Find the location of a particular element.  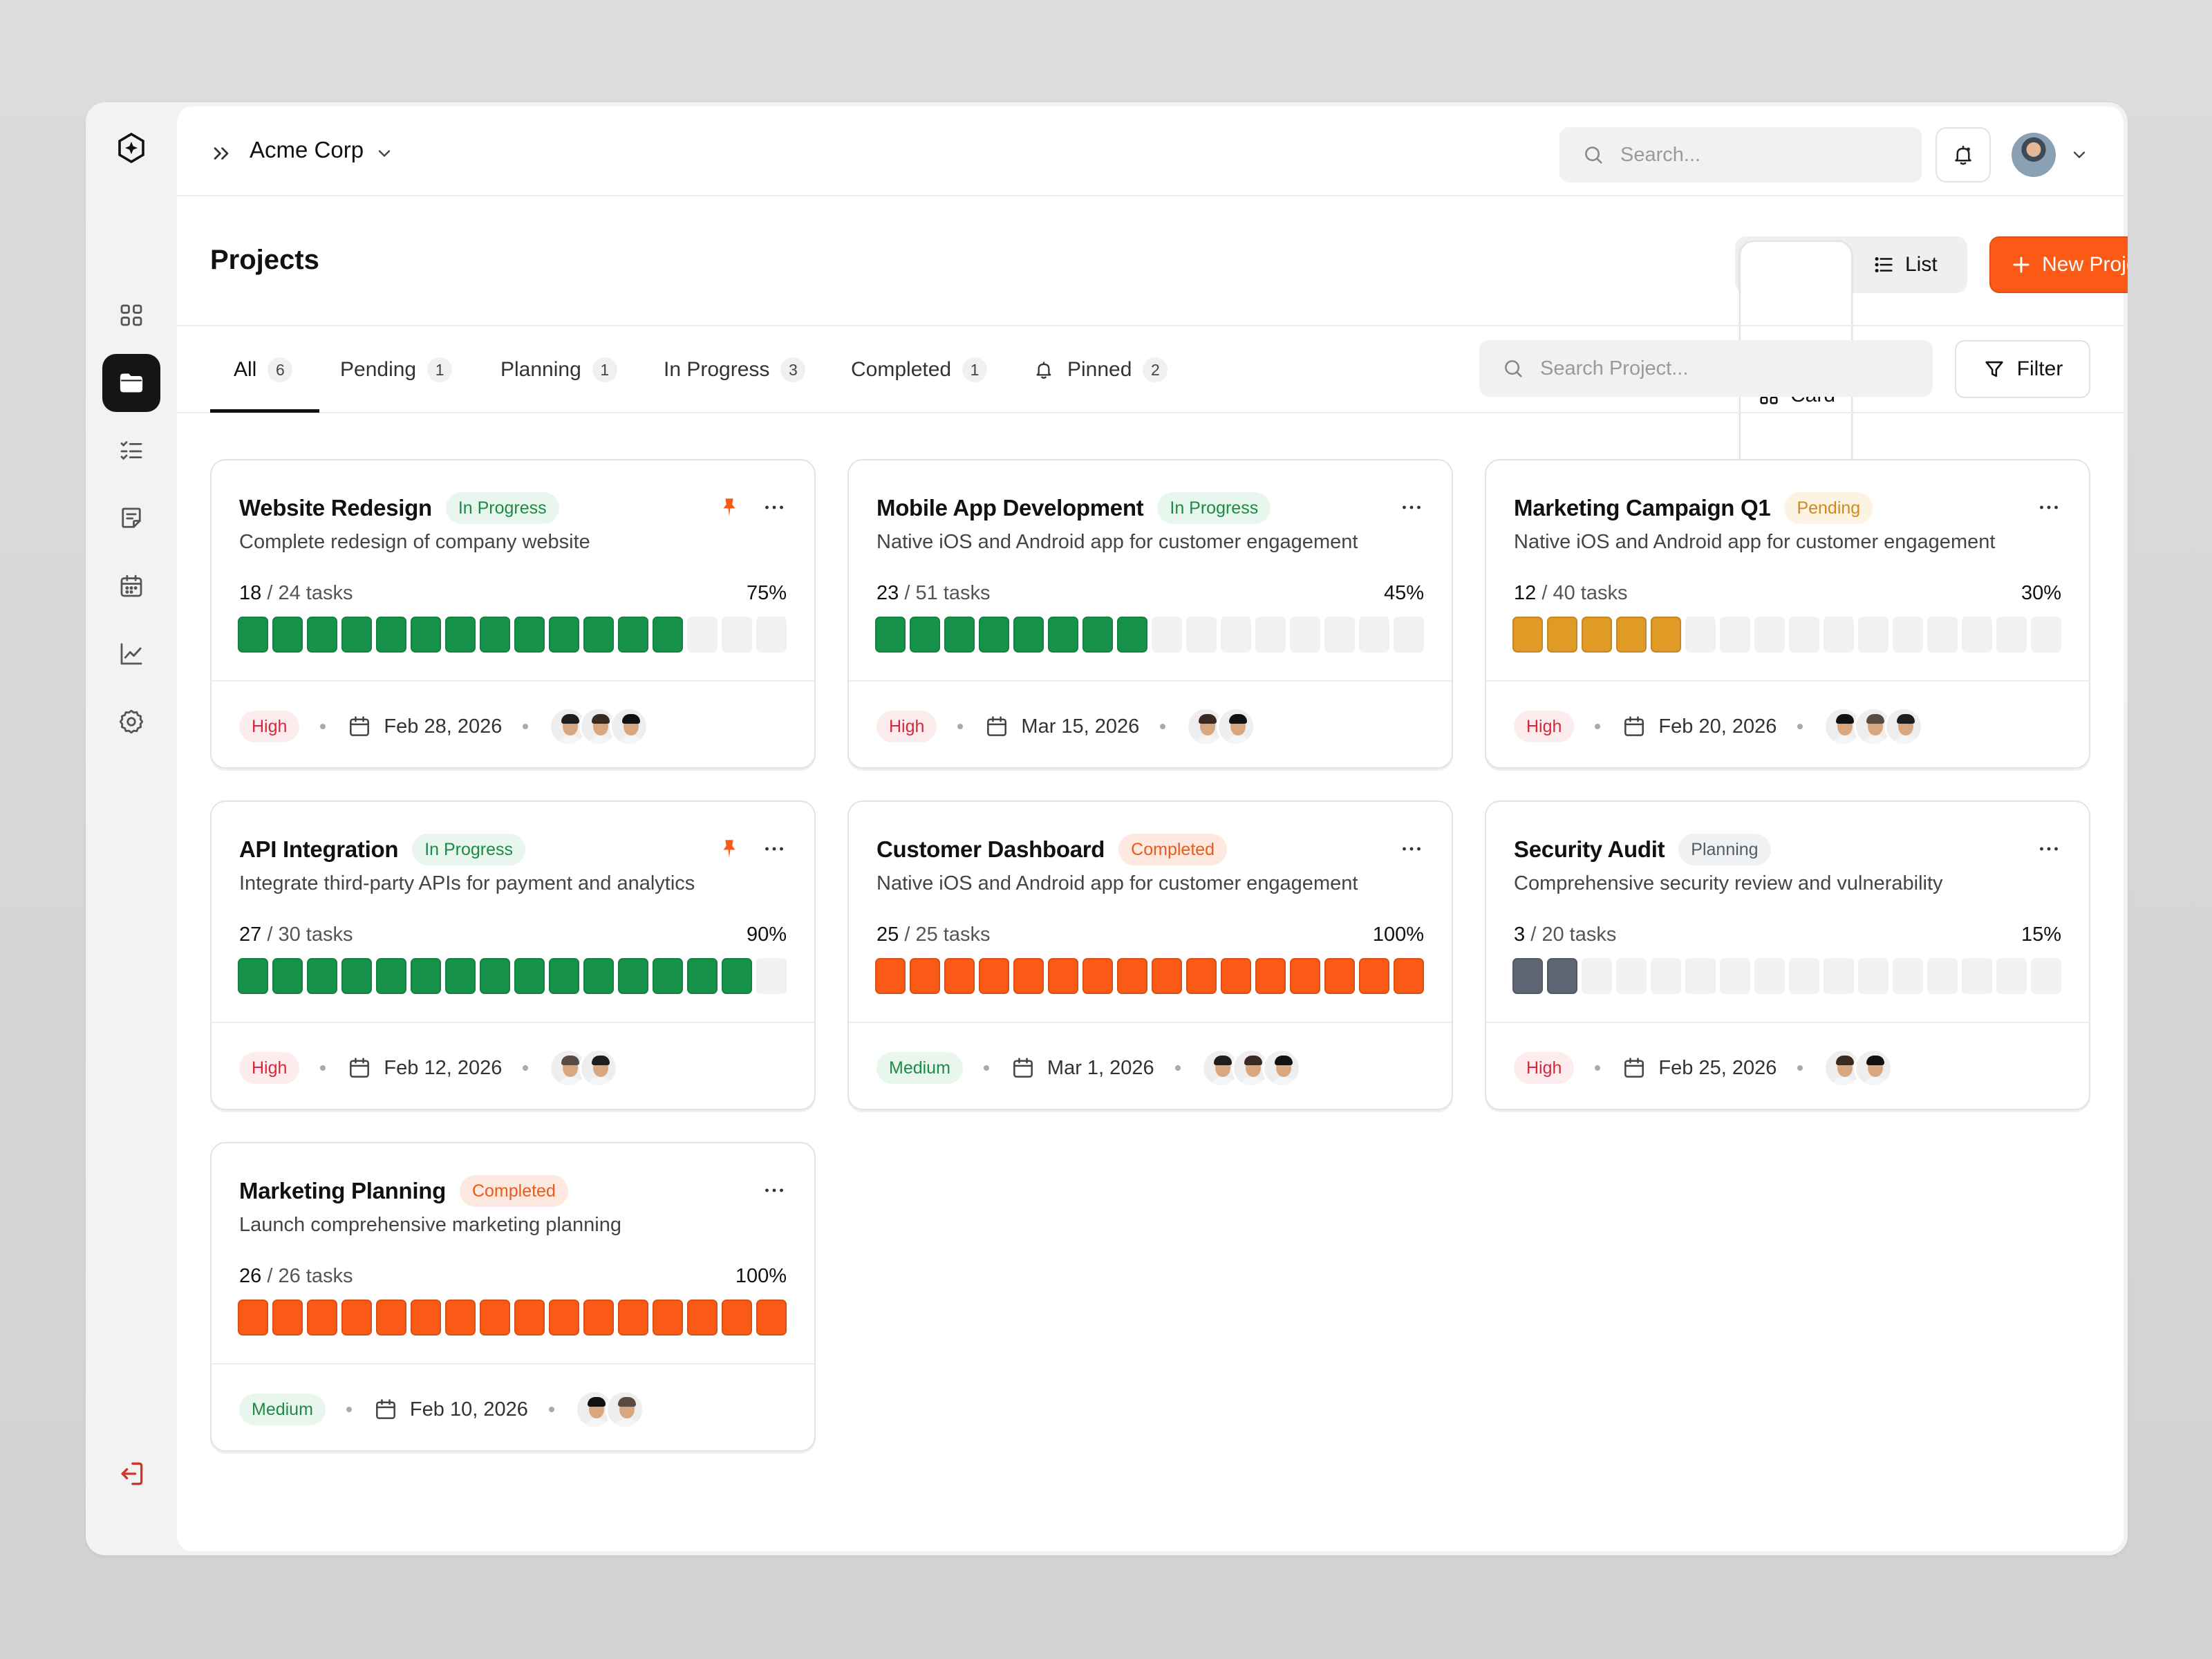

project-title: Website Redesign is located at coordinates (335, 508).